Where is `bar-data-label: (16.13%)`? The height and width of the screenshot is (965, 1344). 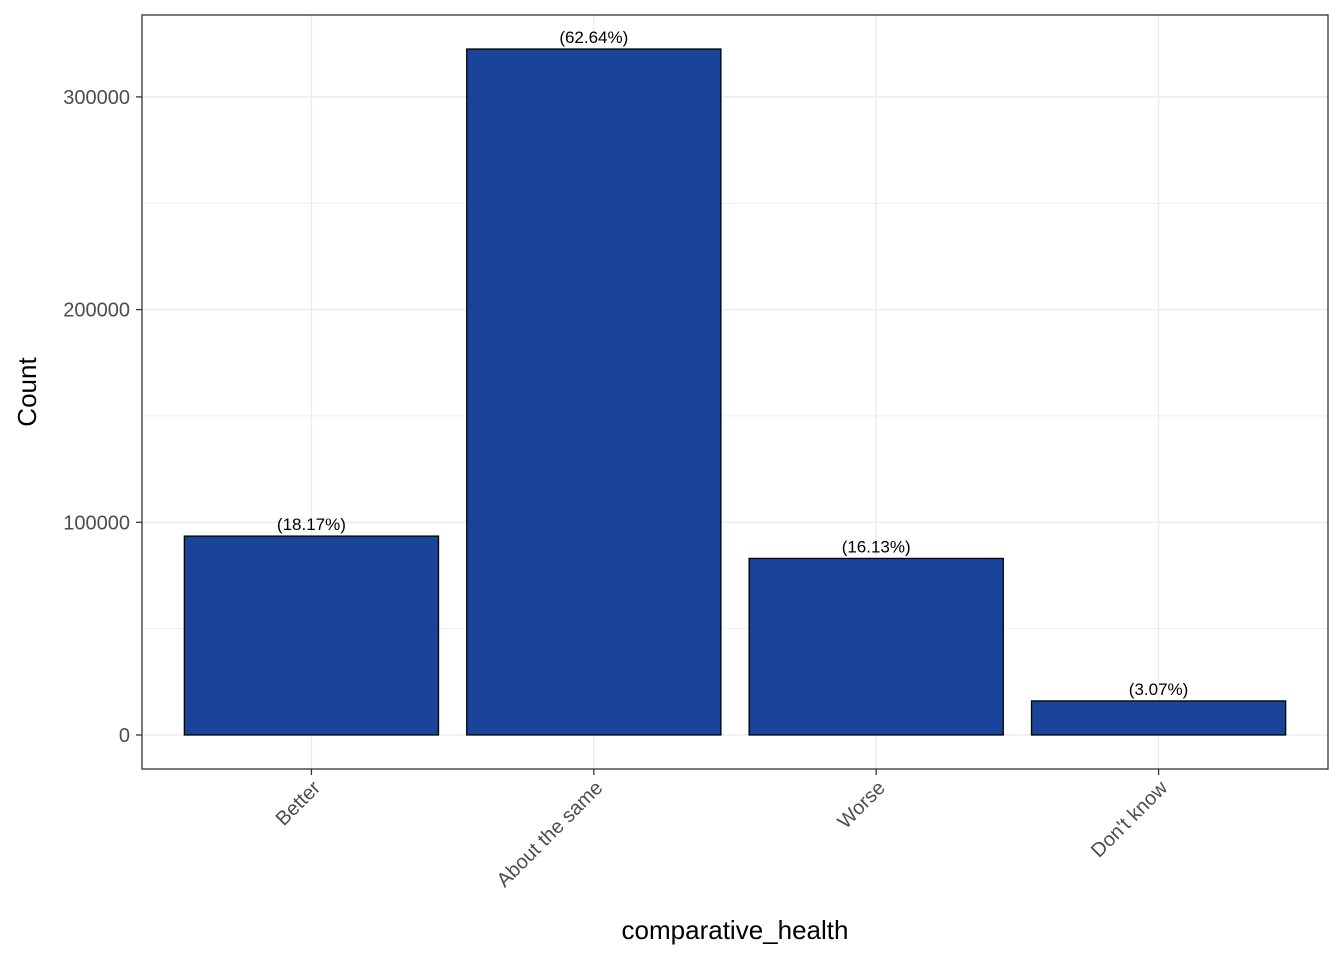
bar-data-label: (16.13%) is located at coordinates (876, 546).